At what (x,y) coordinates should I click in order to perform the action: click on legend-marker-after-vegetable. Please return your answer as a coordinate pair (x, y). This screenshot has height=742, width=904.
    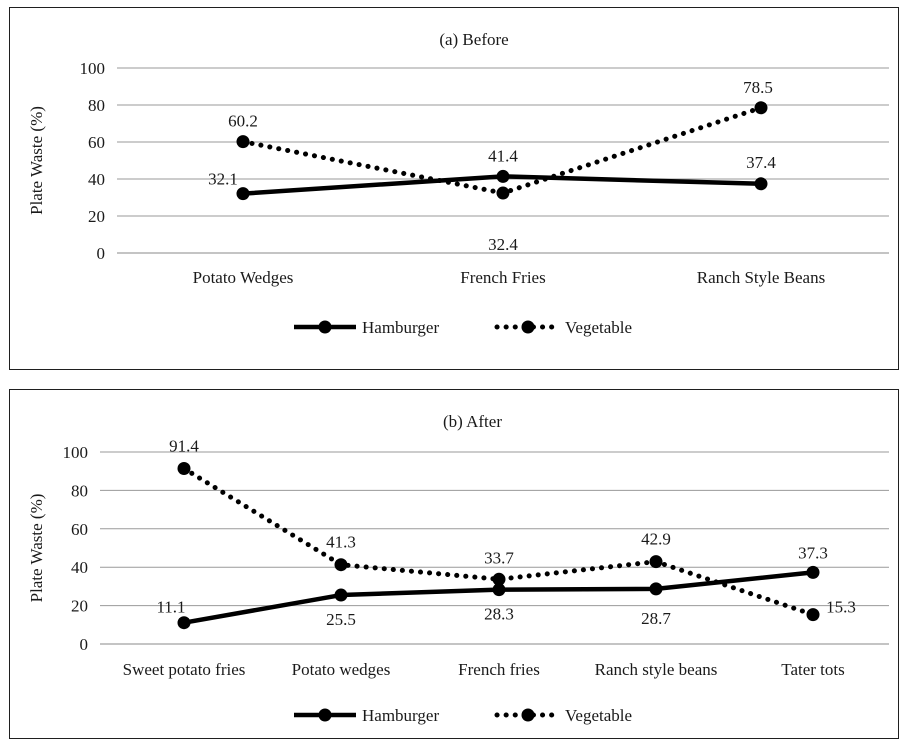
    Looking at the image, I should click on (528, 715).